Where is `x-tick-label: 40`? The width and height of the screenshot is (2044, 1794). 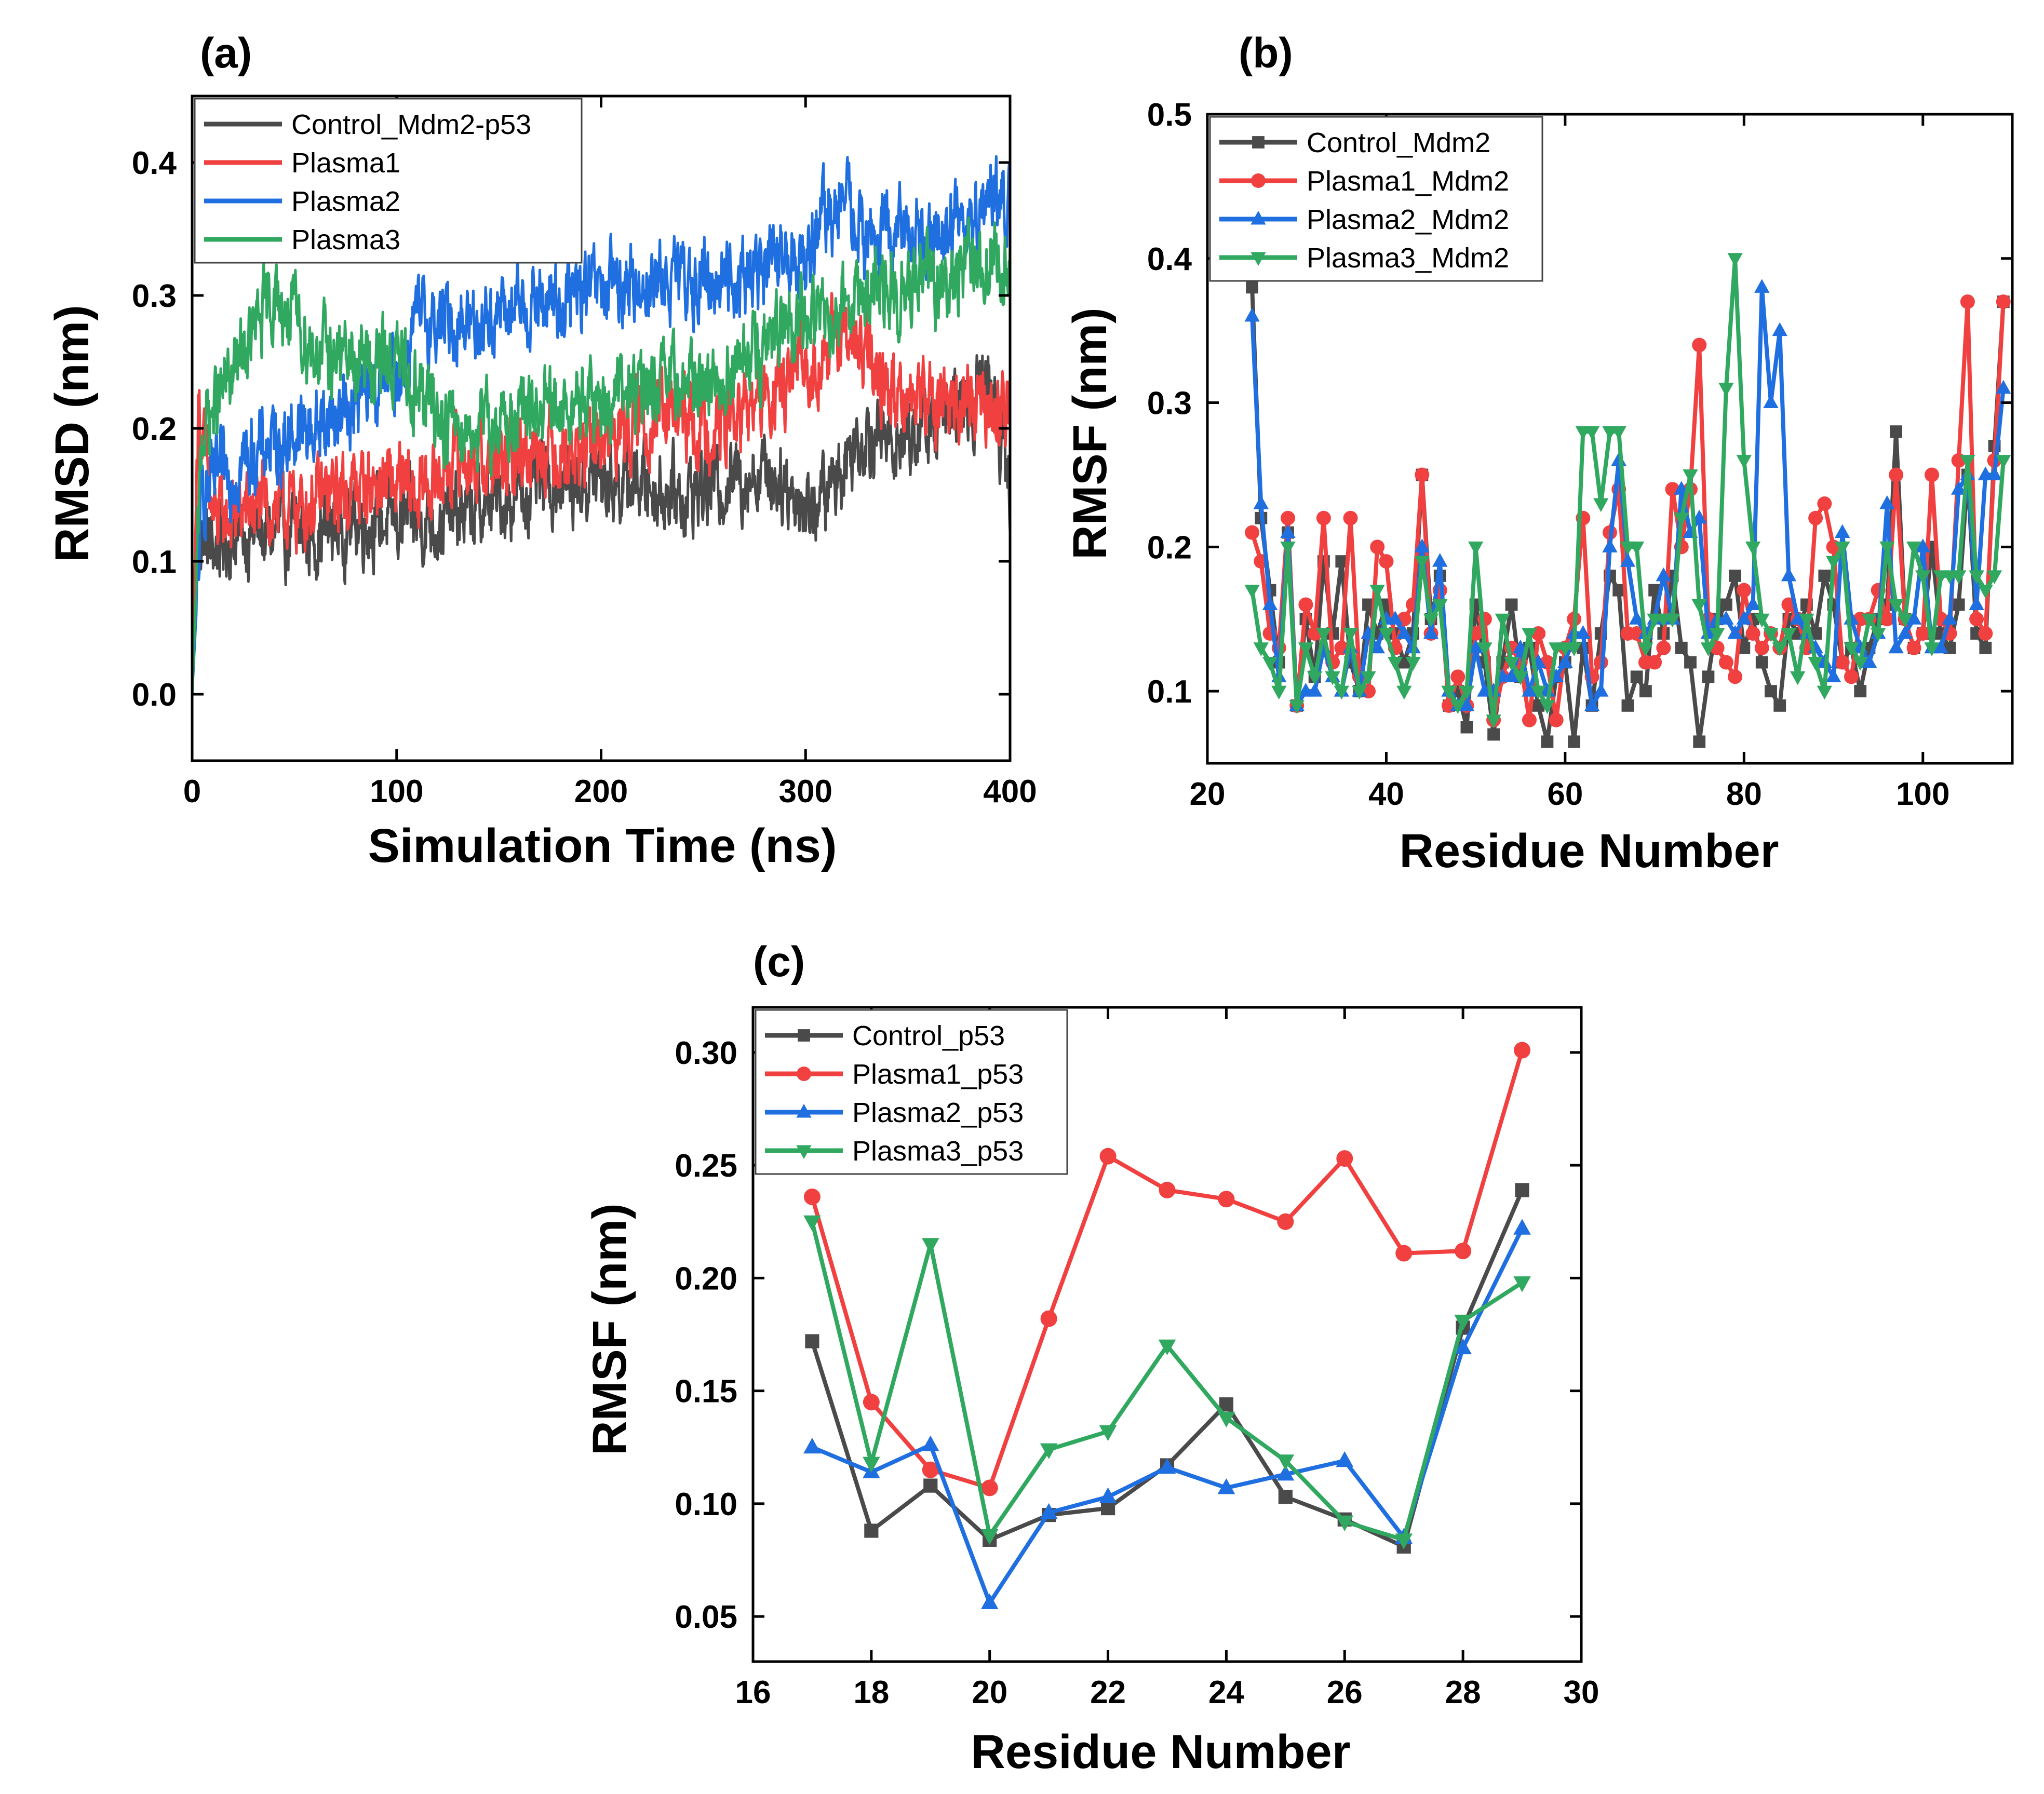 x-tick-label: 40 is located at coordinates (1386, 794).